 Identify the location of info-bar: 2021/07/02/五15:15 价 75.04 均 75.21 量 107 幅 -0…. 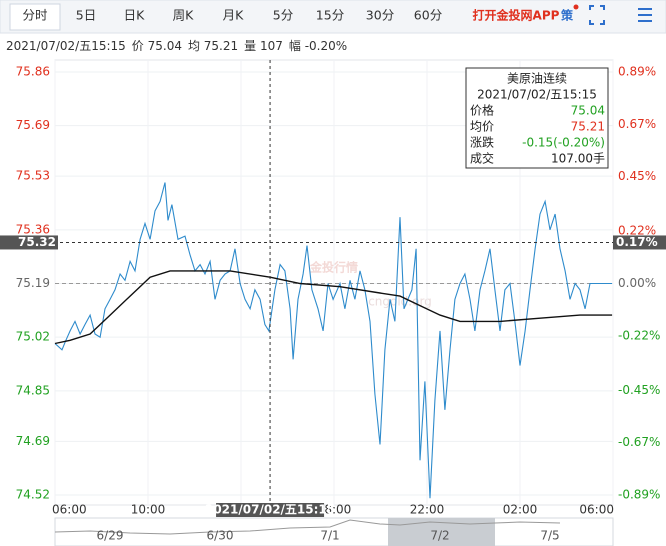
(176, 45).